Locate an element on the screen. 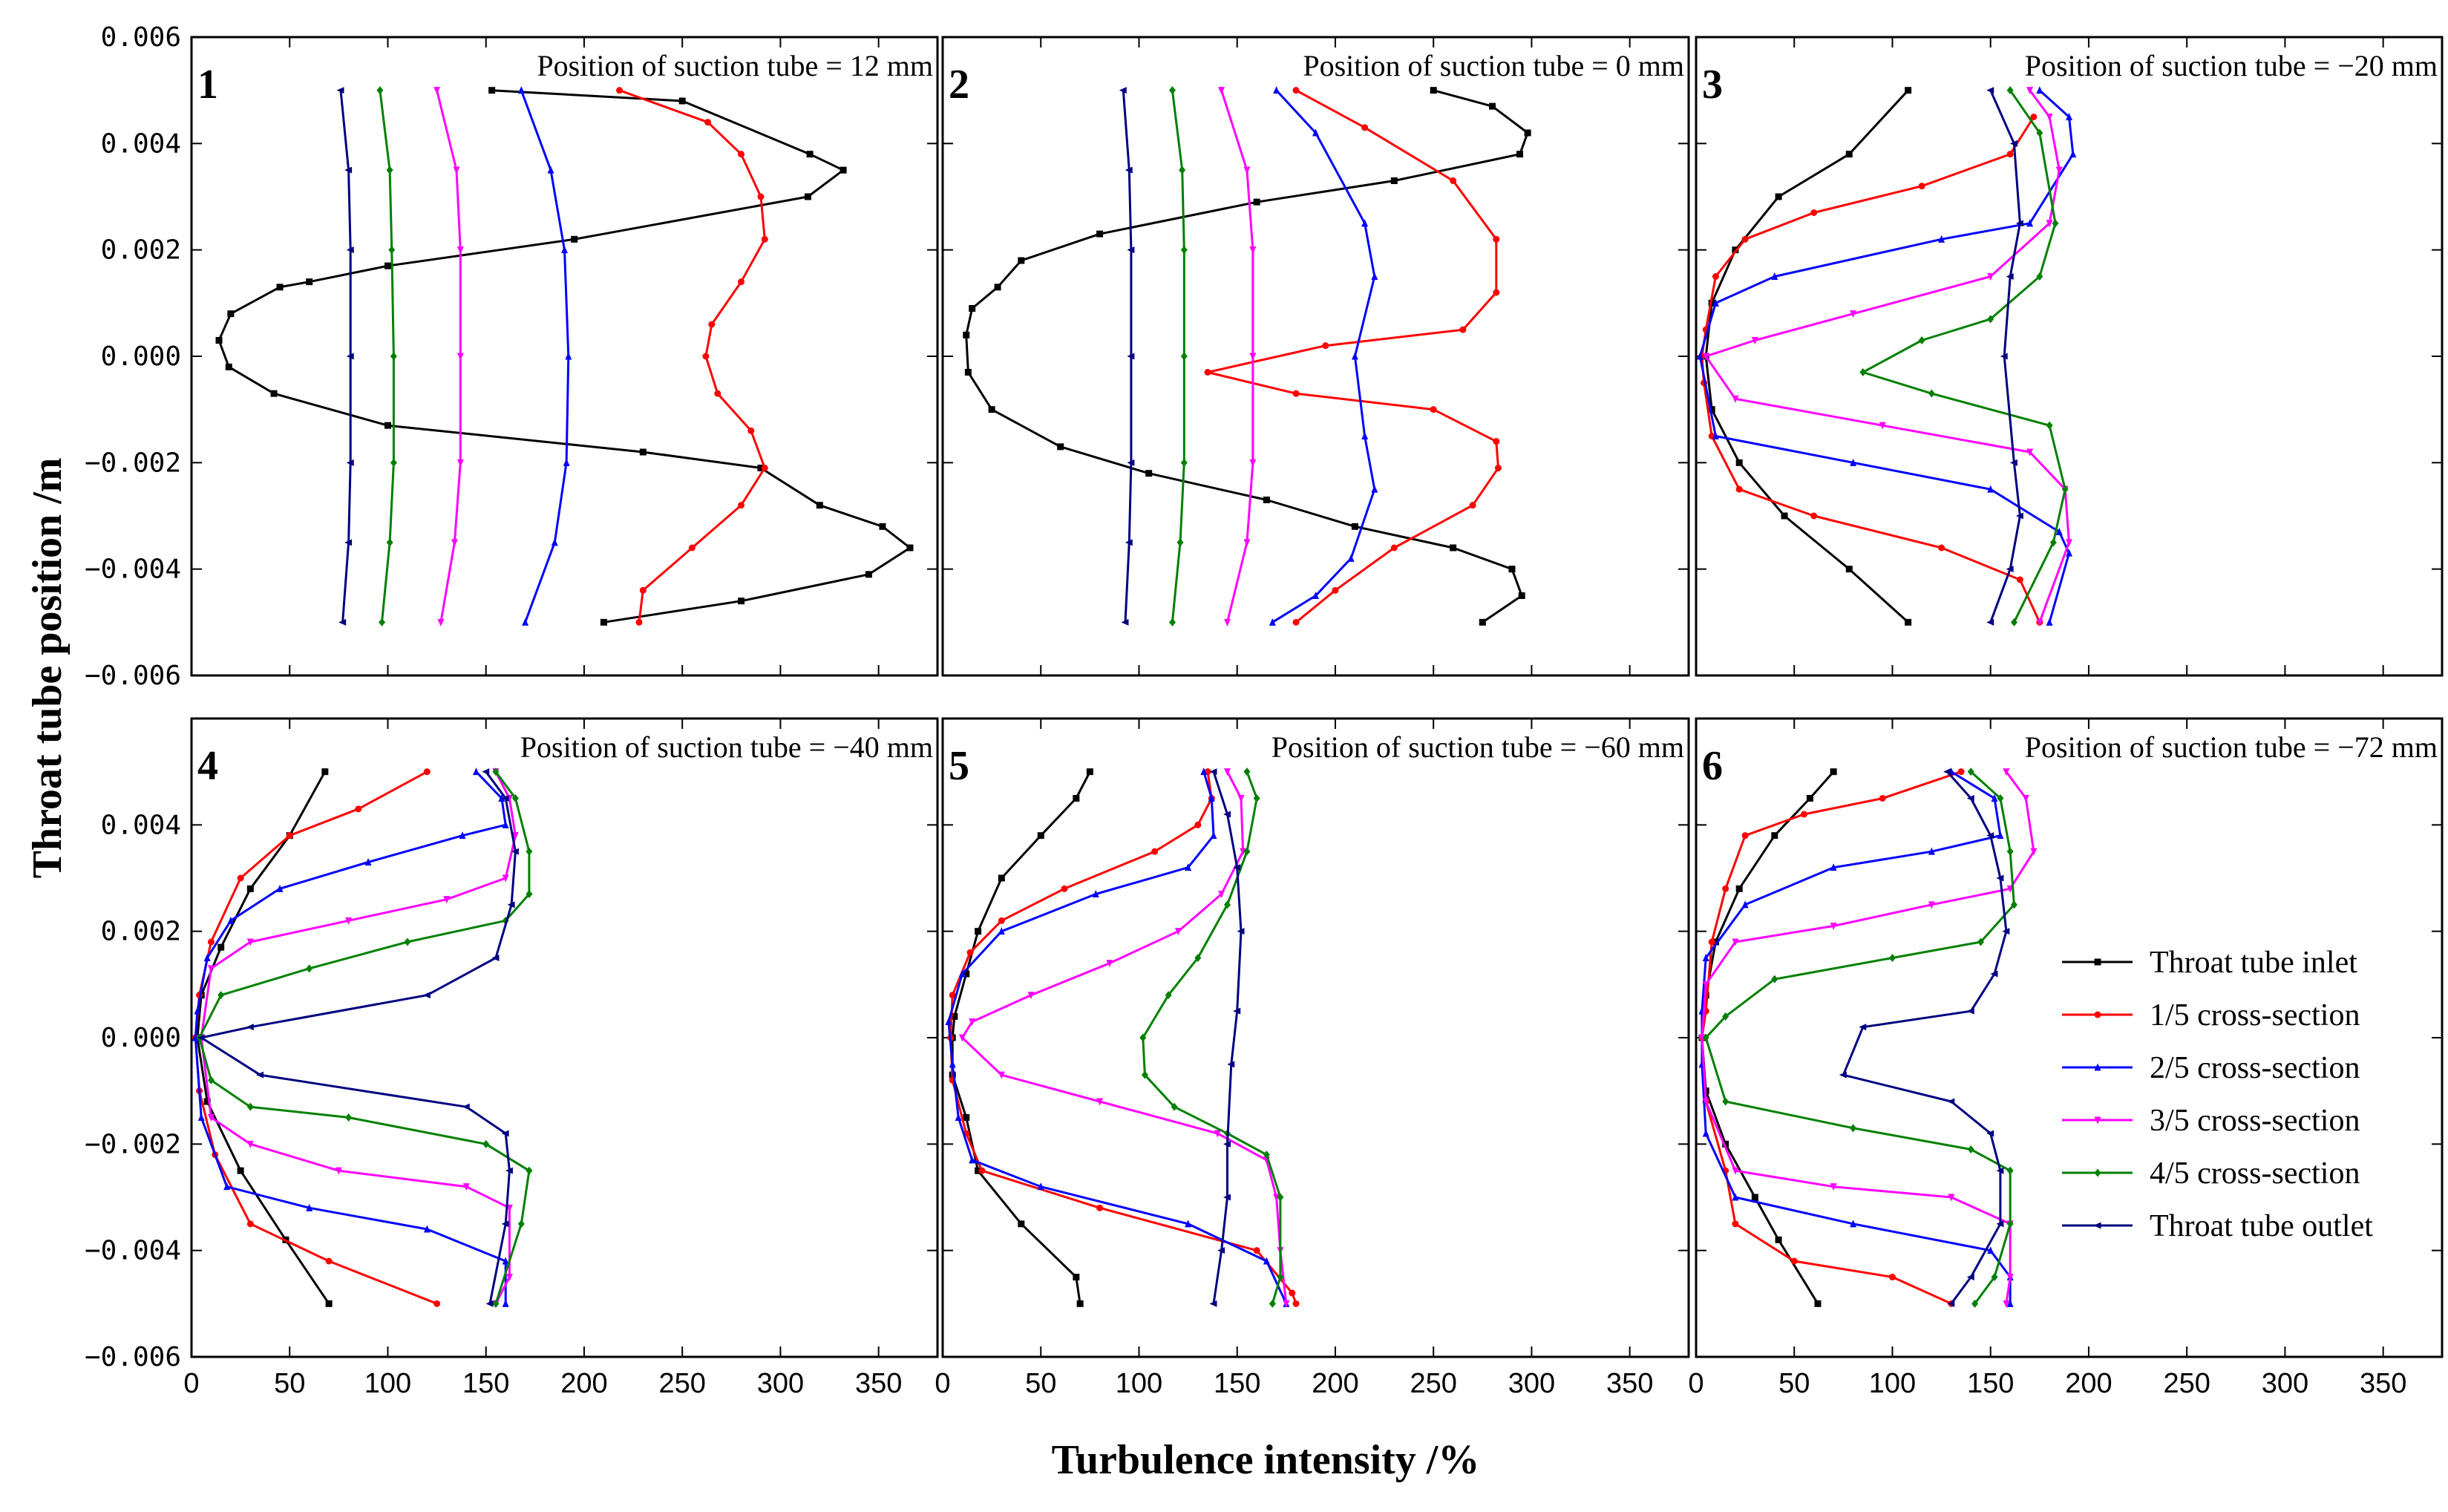 This screenshot has width=2448, height=1512. x-tick-label: 50 is located at coordinates (1794, 1384).